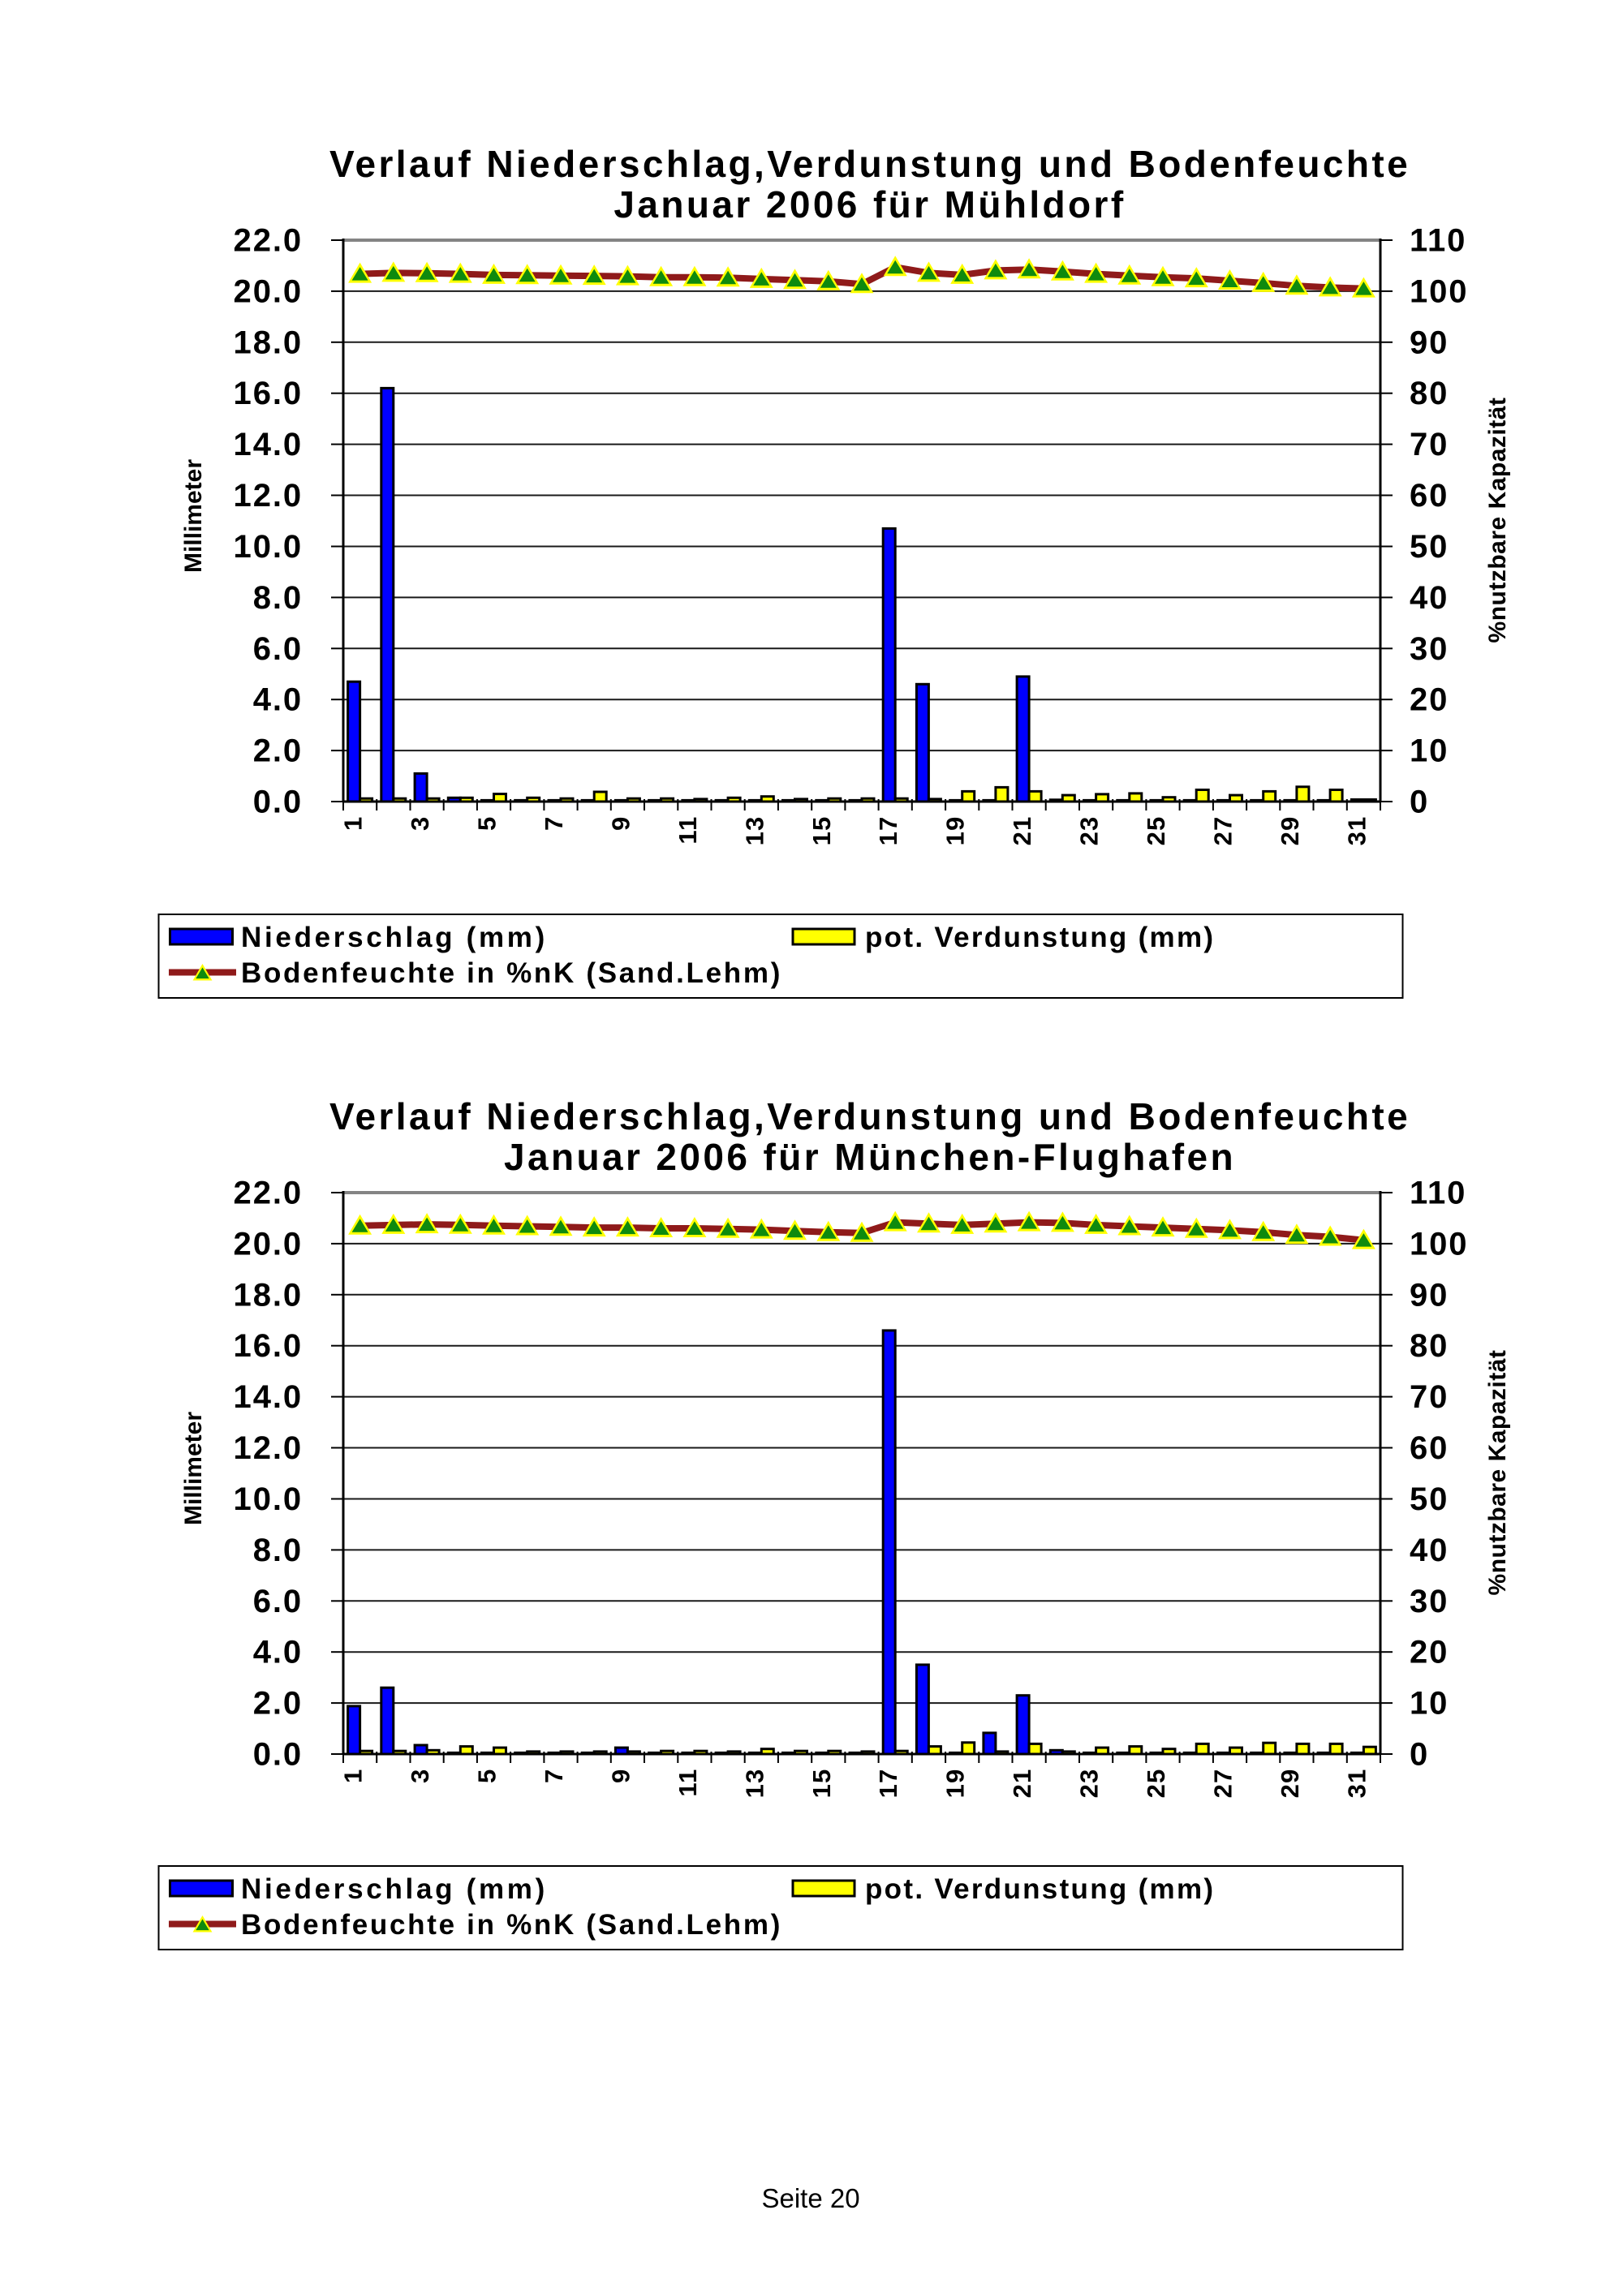 Image resolution: width=1623 pixels, height=2296 pixels. What do you see at coordinates (870, 1157) in the screenshot?
I see `svg-text:Januar 2006 für München-Flugha: Januar 2006 für München-Flughafen` at bounding box center [870, 1157].